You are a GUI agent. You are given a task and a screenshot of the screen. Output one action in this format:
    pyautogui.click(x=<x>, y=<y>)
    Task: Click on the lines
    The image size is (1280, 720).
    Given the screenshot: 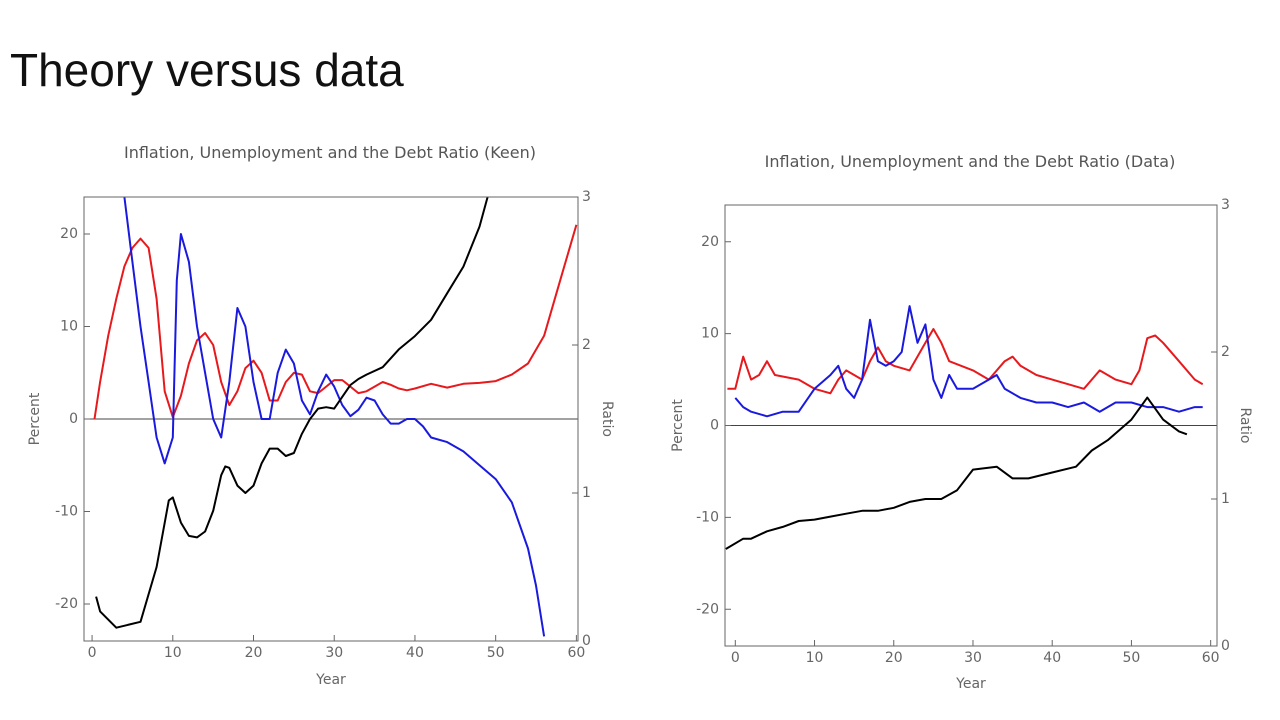 What is the action you would take?
    pyautogui.click(x=964, y=427)
    